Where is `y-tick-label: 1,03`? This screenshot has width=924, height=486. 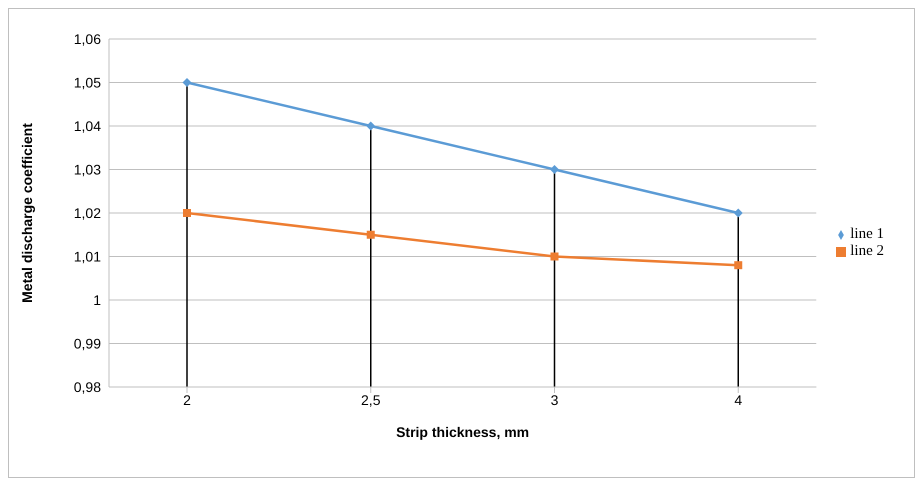
y-tick-label: 1,03 is located at coordinates (88, 169).